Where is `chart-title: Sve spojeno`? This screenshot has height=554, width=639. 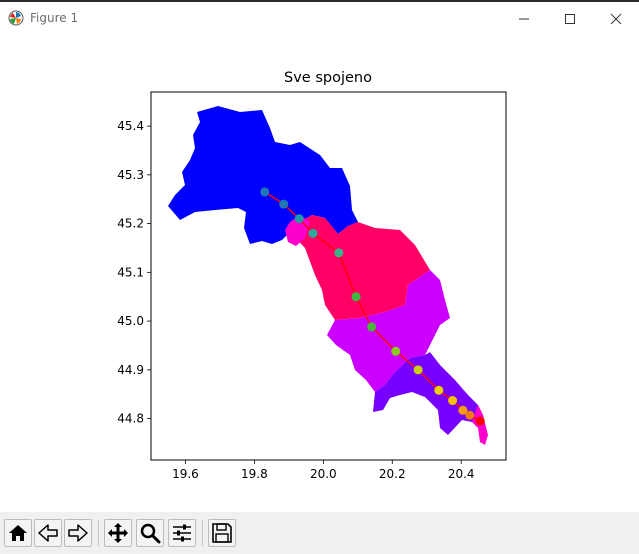 chart-title: Sve spojeno is located at coordinates (328, 78).